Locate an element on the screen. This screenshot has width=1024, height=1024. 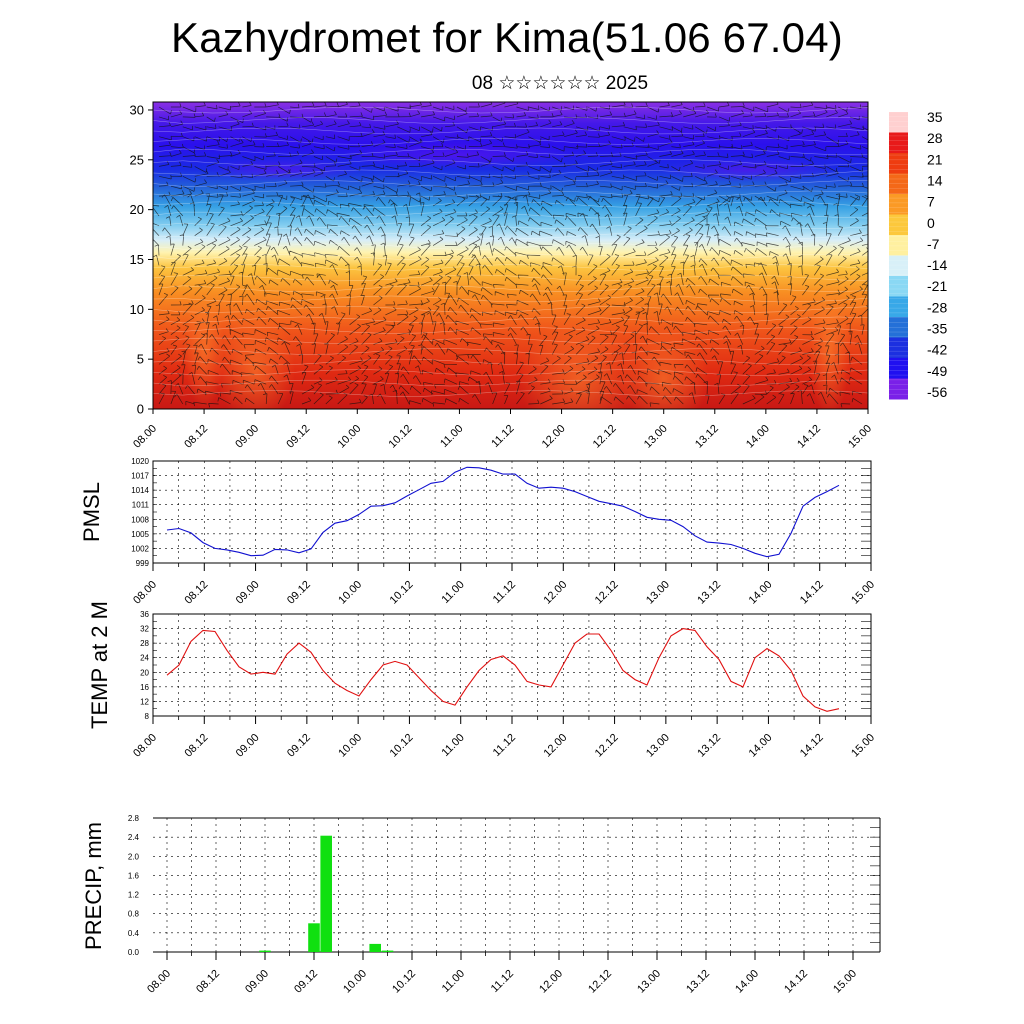
colorbar-label: -21 is located at coordinates (937, 286).